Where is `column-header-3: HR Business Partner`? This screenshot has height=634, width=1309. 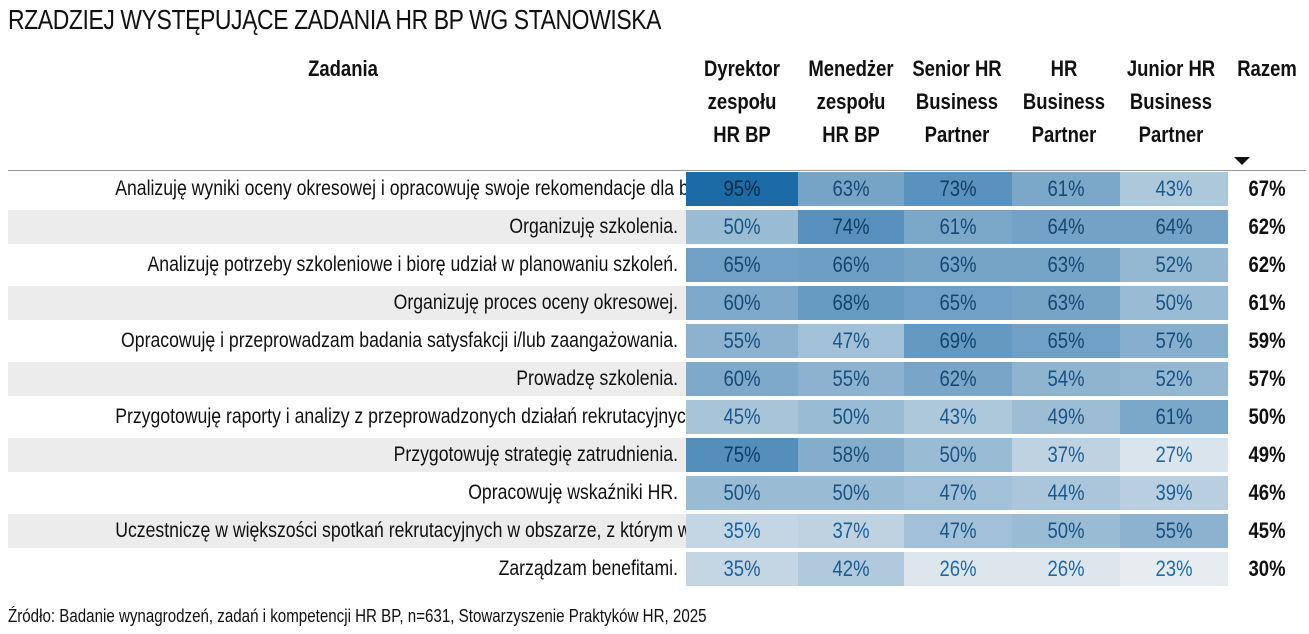 column-header-3: HR Business Partner is located at coordinates (1064, 101).